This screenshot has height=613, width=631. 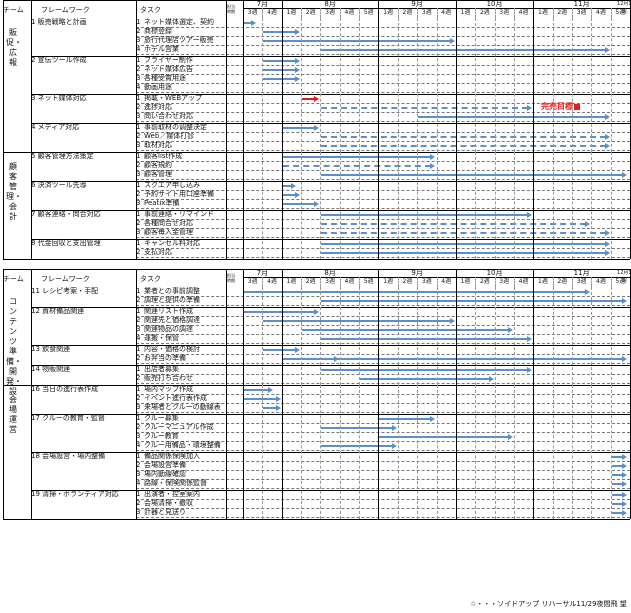 What do you see at coordinates (158, 252) in the screenshot?
I see `task-label: 支払対応` at bounding box center [158, 252].